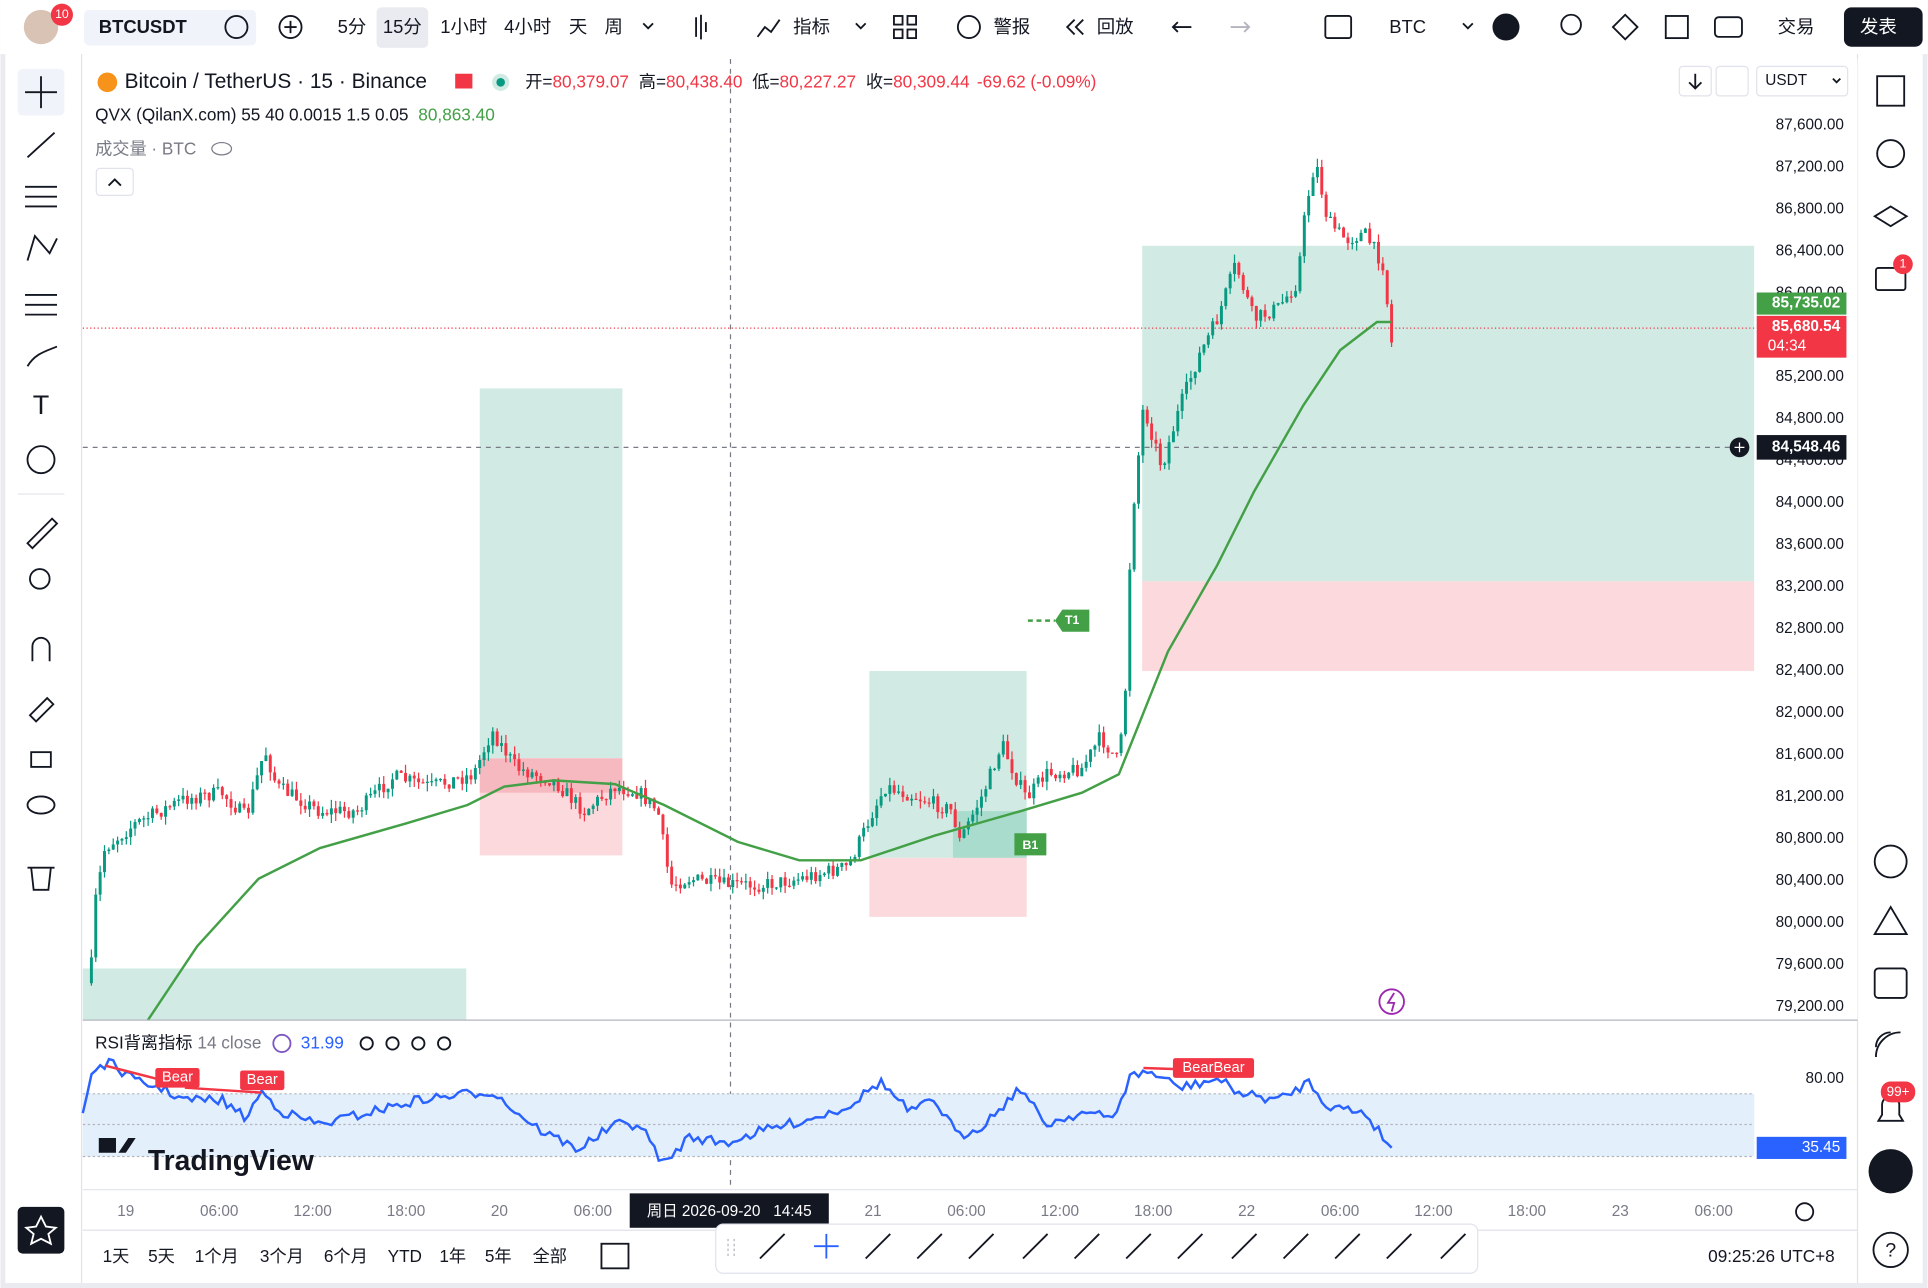 The height and width of the screenshot is (1288, 1928). Describe the element at coordinates (1407, 26) in the screenshot. I see `currency: BTC` at that location.